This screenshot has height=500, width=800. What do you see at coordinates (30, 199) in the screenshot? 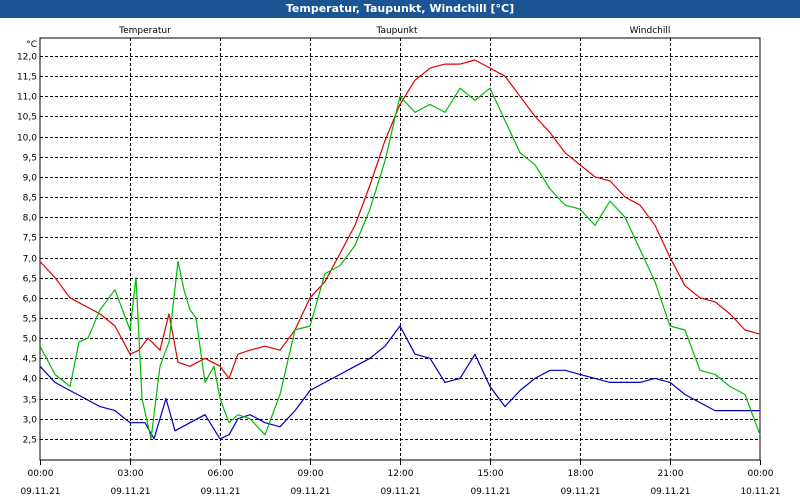
I see `y-tick-label: 8,5` at bounding box center [30, 199].